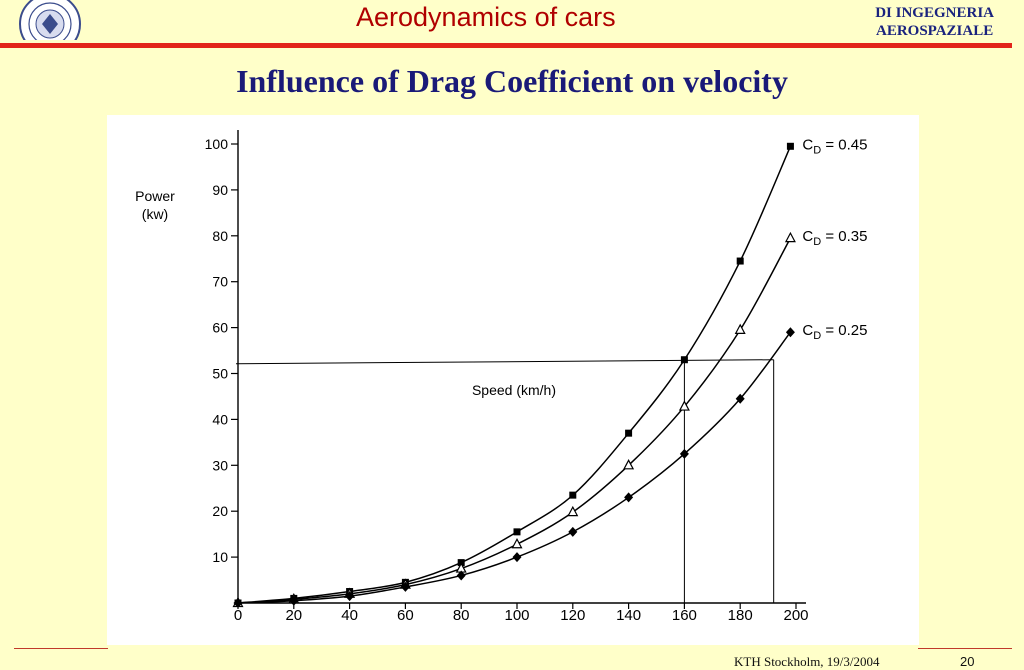  What do you see at coordinates (61, 648) in the screenshot?
I see `footer-rule-left` at bounding box center [61, 648].